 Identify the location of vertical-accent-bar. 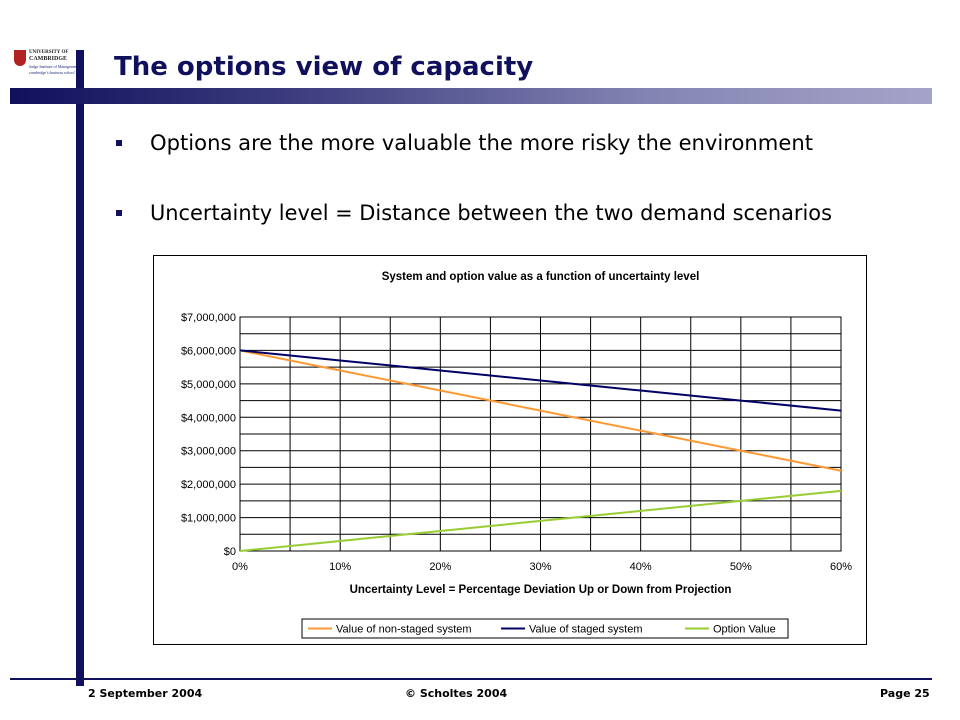
(80, 368).